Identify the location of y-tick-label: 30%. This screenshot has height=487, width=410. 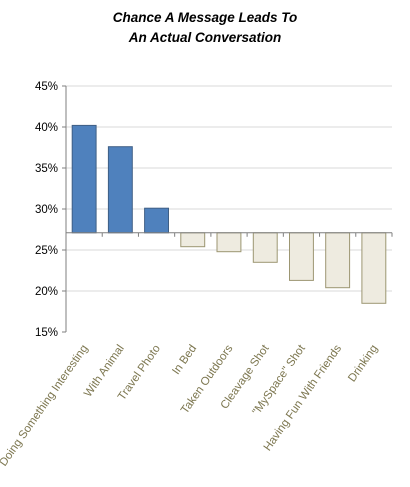
(46, 210).